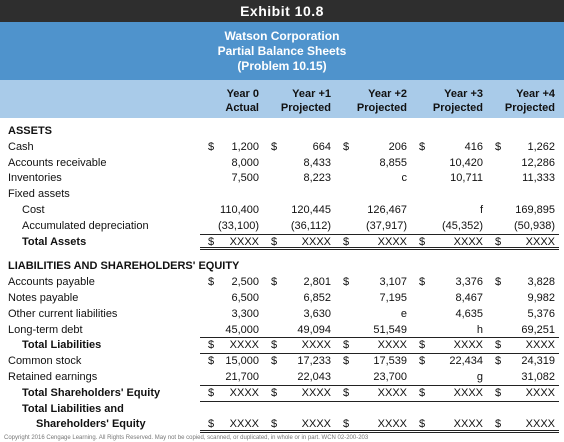  I want to click on column-header-line: Actual, so click(242, 108).